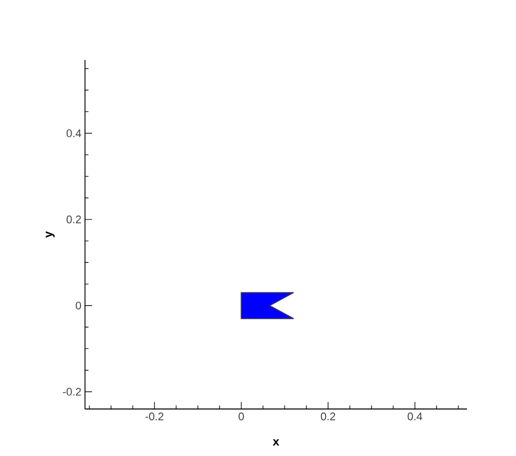  Describe the element at coordinates (154, 416) in the screenshot. I see `x-tick-label: -0.2` at that location.